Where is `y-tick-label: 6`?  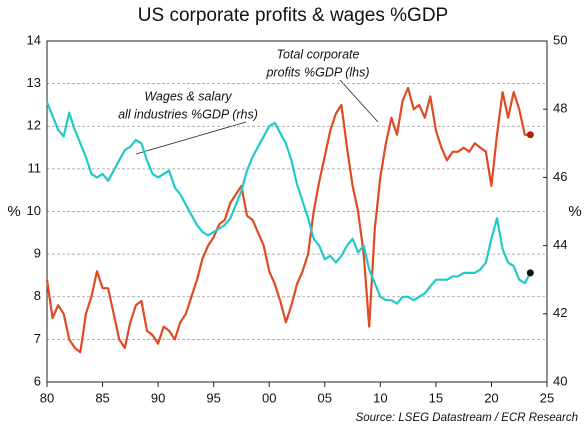 y-tick-label: 6 is located at coordinates (37, 380).